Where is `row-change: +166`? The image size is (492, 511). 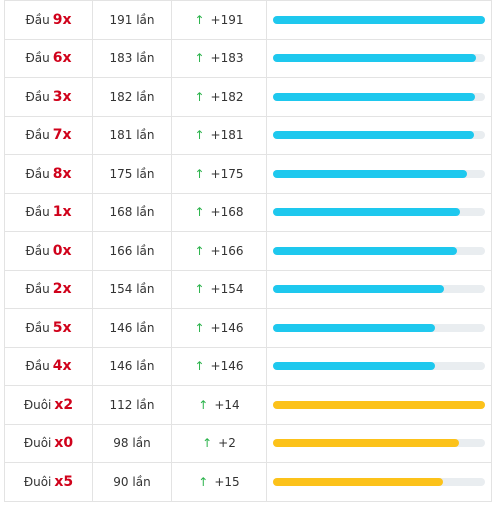 row-change: +166 is located at coordinates (227, 250).